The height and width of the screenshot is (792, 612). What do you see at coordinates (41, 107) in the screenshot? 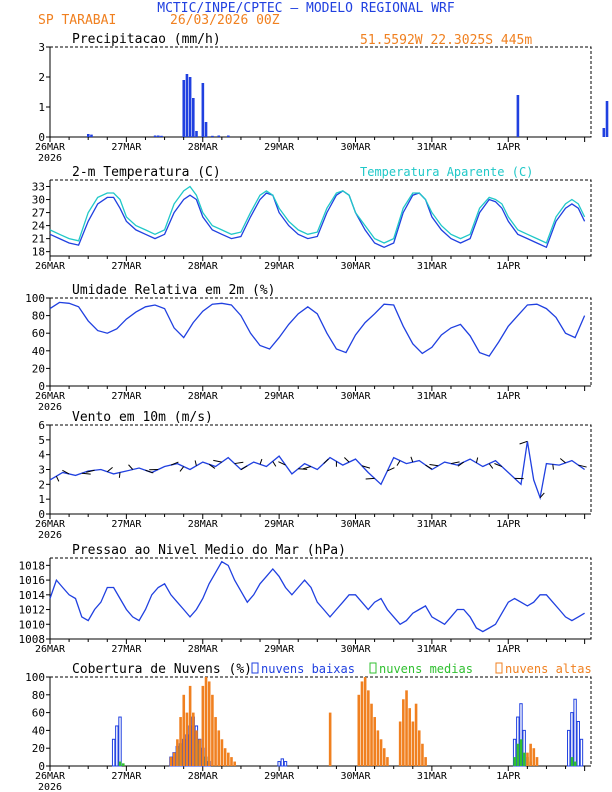
I see `y-tick-label: 1` at bounding box center [41, 107].